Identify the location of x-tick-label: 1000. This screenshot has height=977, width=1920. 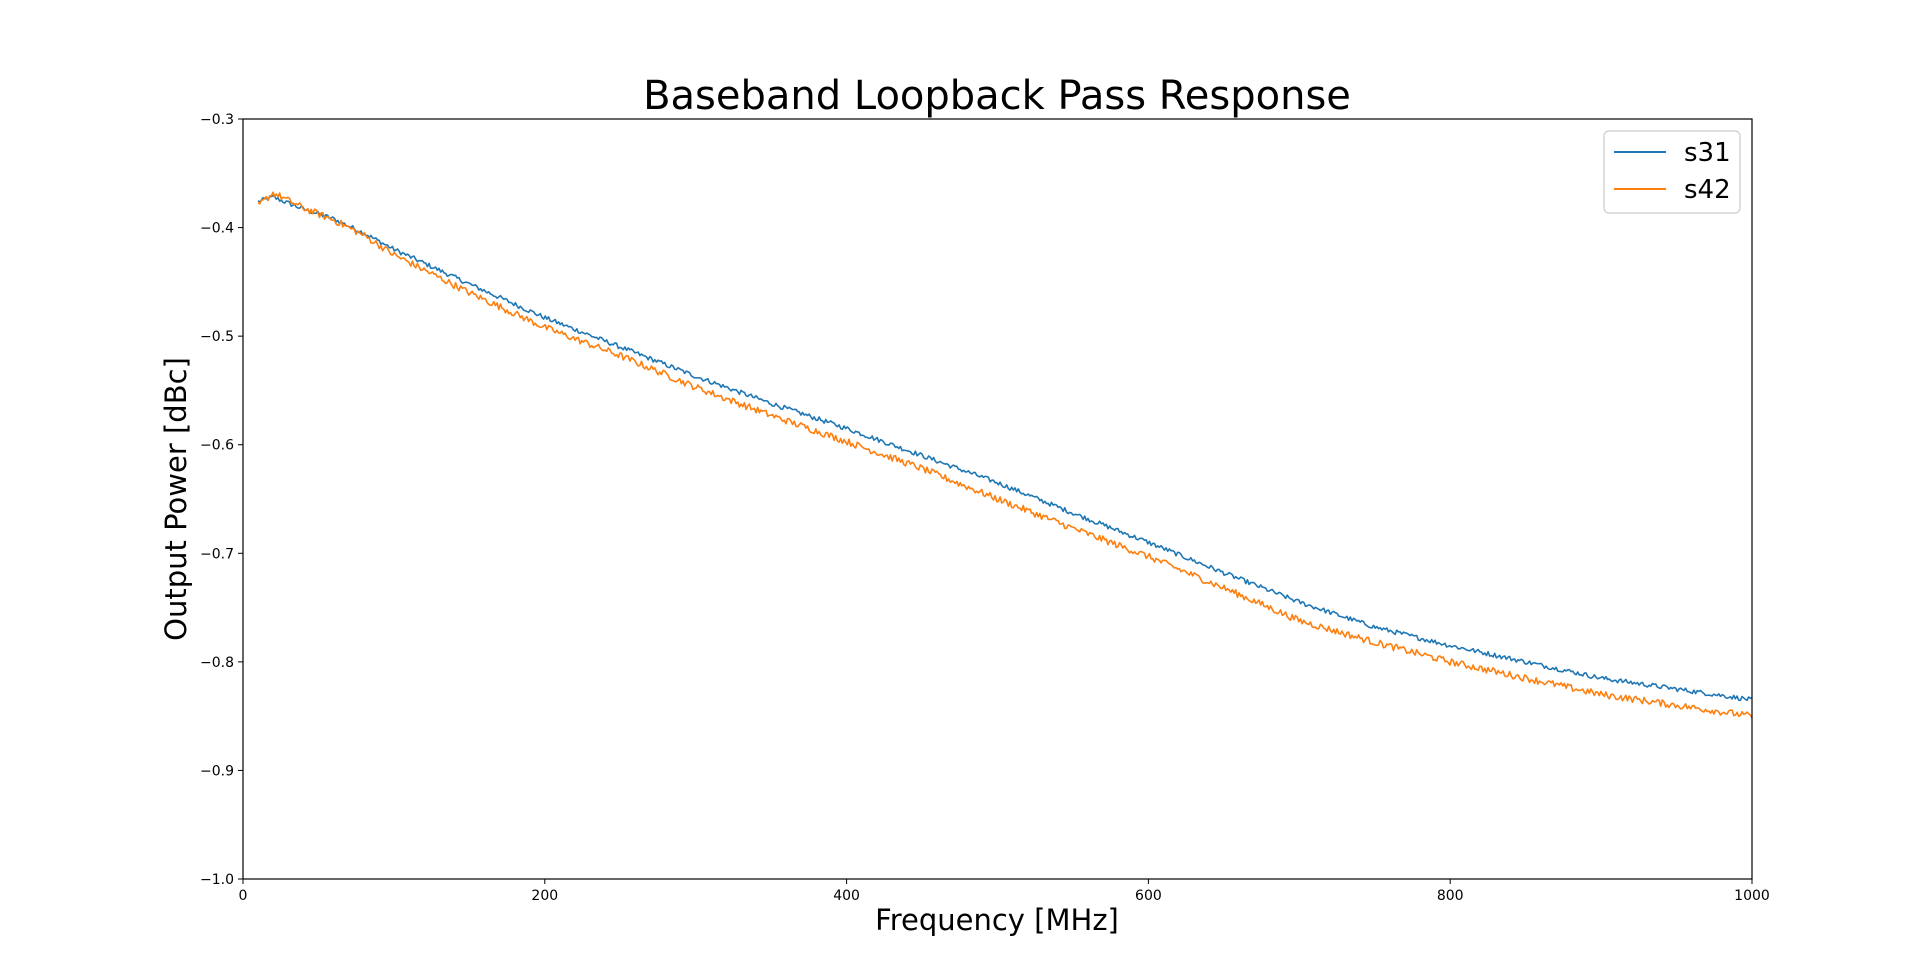
(1752, 896).